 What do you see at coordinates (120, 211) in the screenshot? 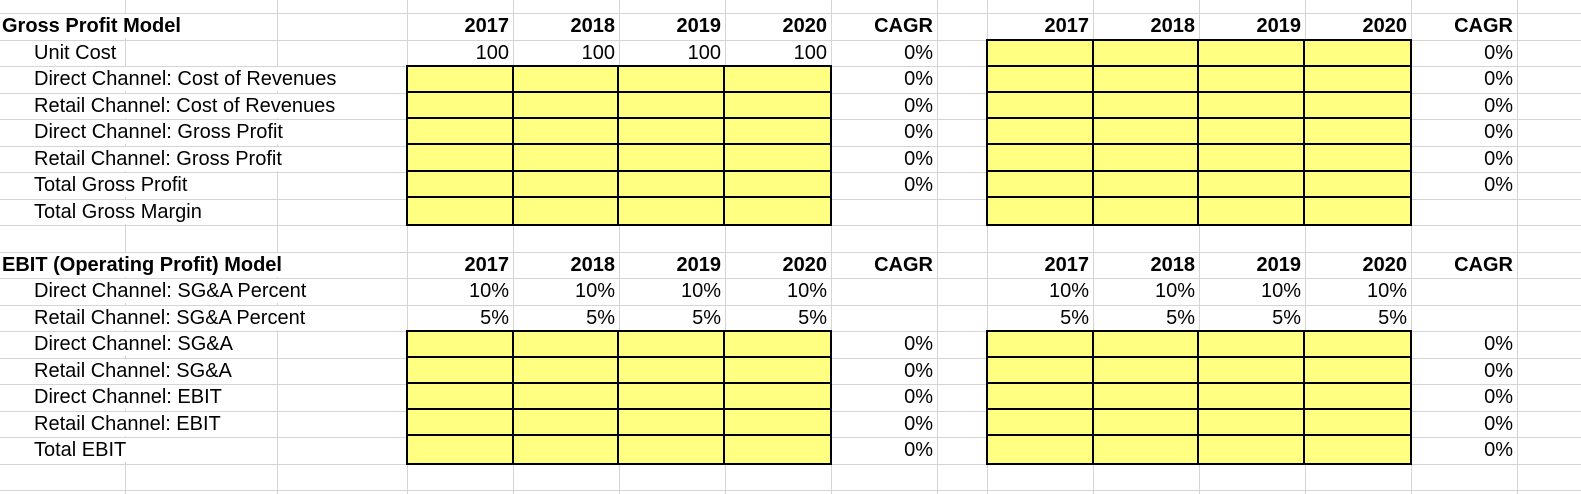
I see `row-label: Total Gross Margin` at bounding box center [120, 211].